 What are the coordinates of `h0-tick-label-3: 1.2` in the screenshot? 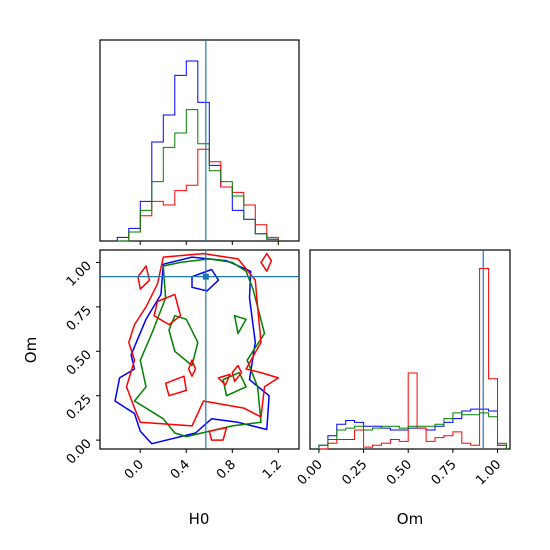 It's located at (272, 469).